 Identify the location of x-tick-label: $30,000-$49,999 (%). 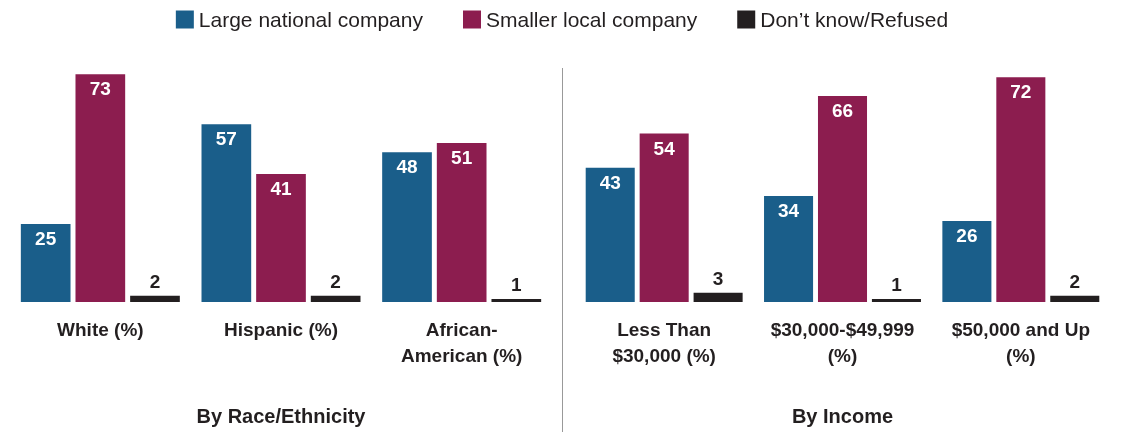
(842, 342).